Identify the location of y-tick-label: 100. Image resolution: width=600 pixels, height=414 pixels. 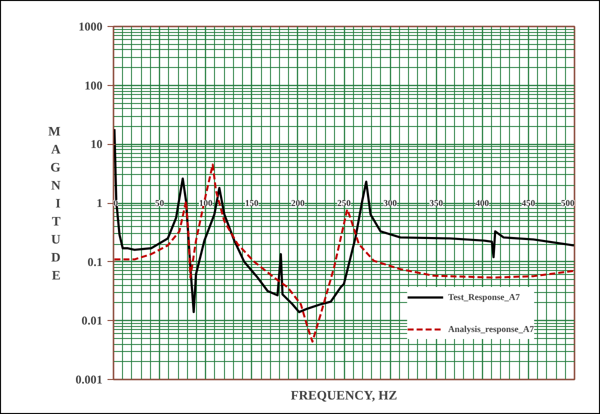
(93, 85).